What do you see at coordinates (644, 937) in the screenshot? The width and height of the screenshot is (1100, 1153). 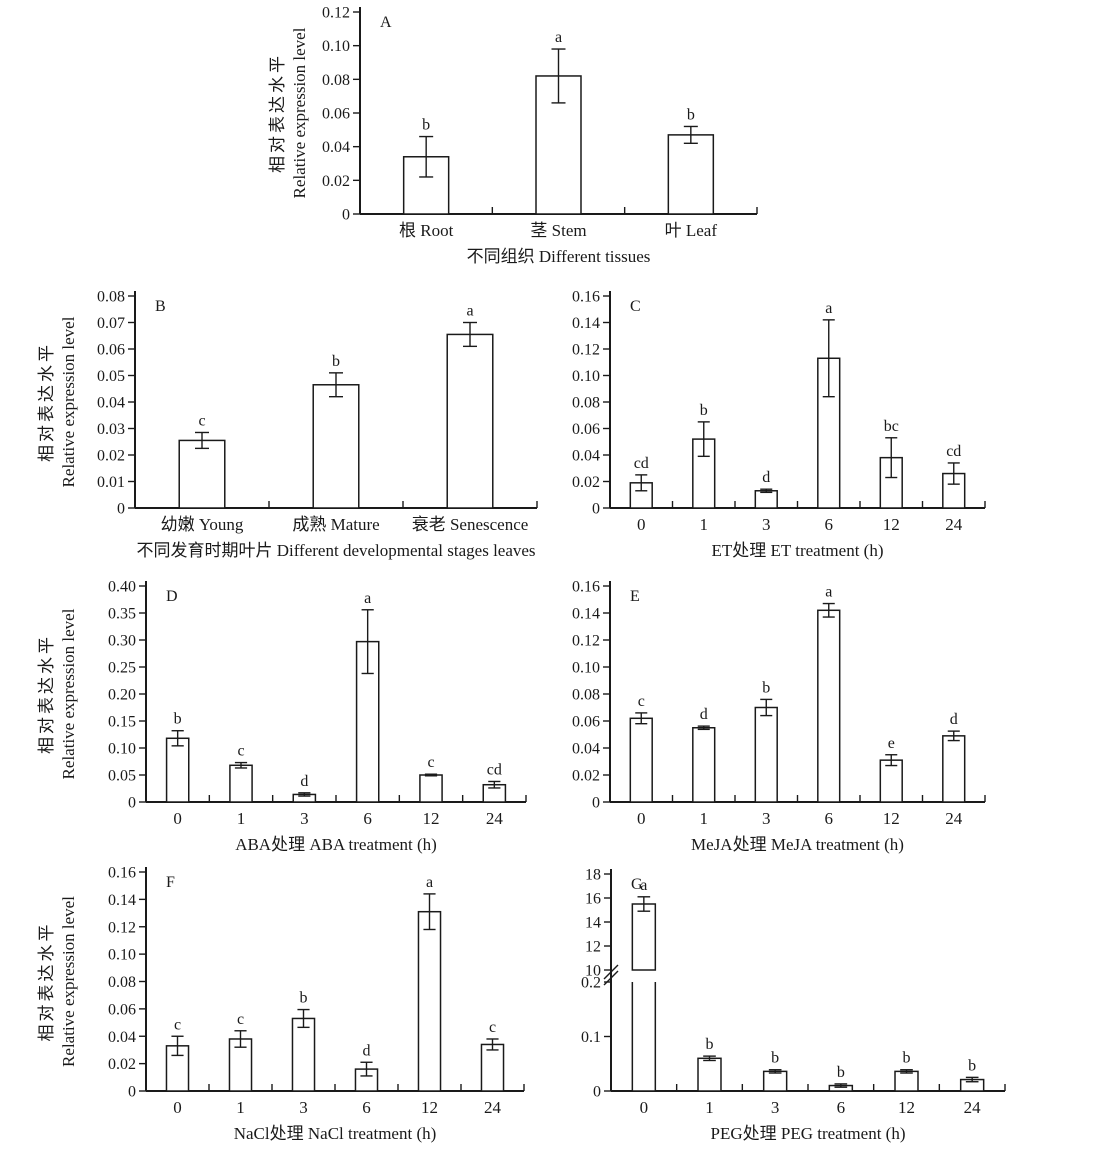 I see `bar-upper-segment` at bounding box center [644, 937].